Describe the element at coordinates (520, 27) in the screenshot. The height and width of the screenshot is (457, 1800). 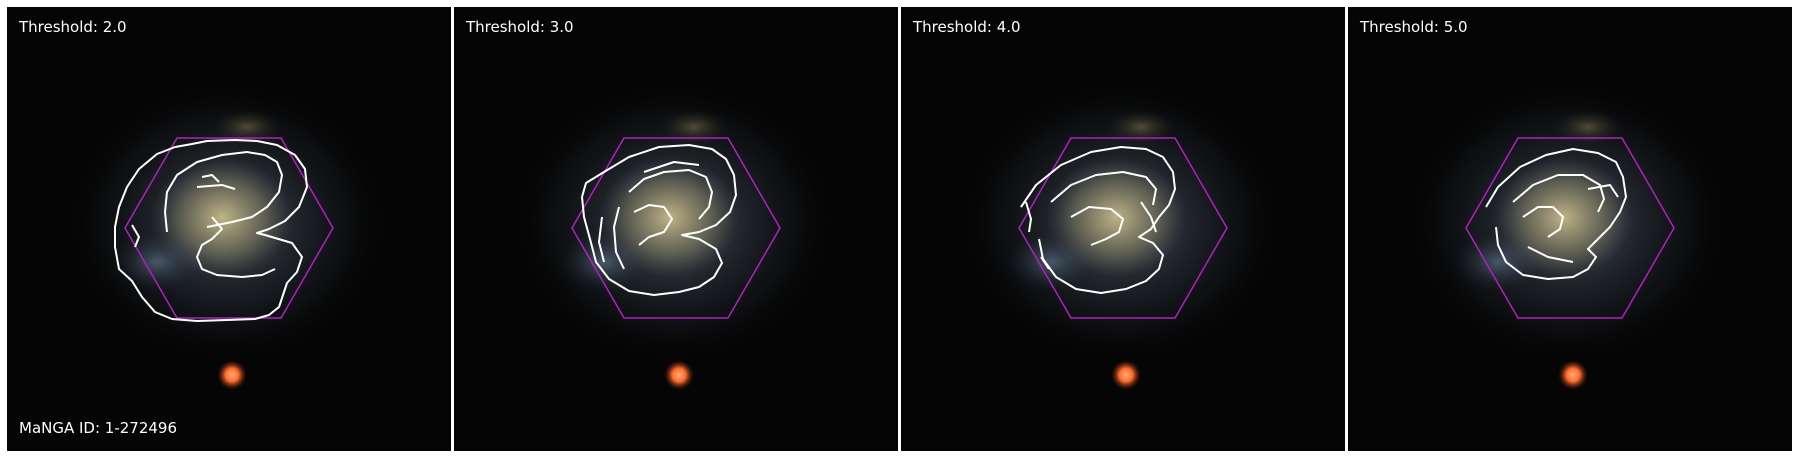
I see `panel-title: Threshold: 3.0` at that location.